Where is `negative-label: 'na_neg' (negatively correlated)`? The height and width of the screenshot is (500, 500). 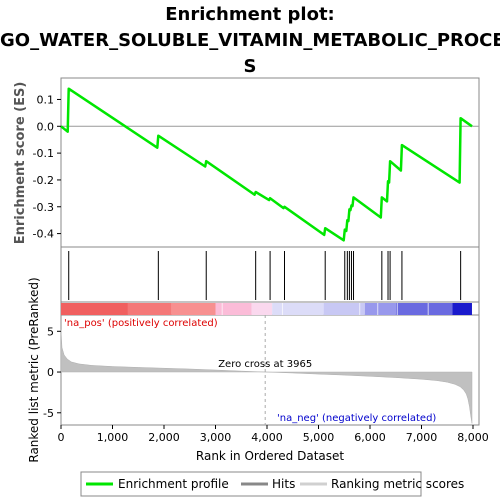
negative-label: 'na_neg' (negatively correlated) is located at coordinates (356, 418).